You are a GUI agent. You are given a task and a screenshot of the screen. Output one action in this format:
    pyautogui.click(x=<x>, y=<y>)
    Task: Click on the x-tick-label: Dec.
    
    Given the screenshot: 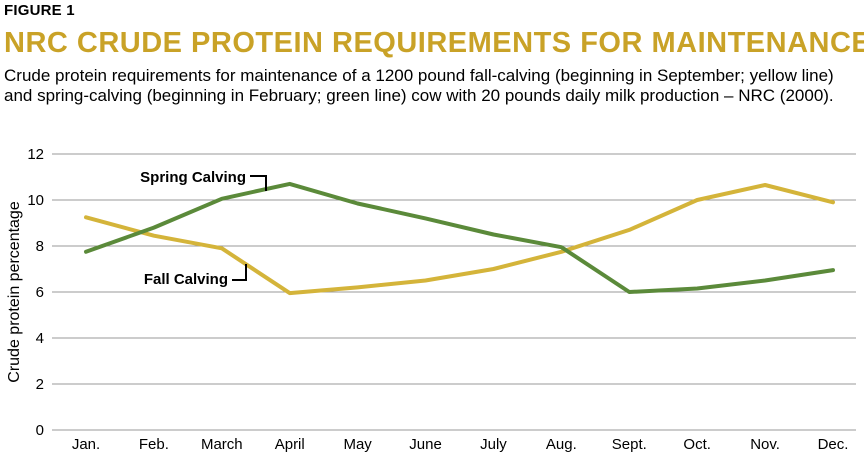 What is the action you would take?
    pyautogui.click(x=833, y=444)
    